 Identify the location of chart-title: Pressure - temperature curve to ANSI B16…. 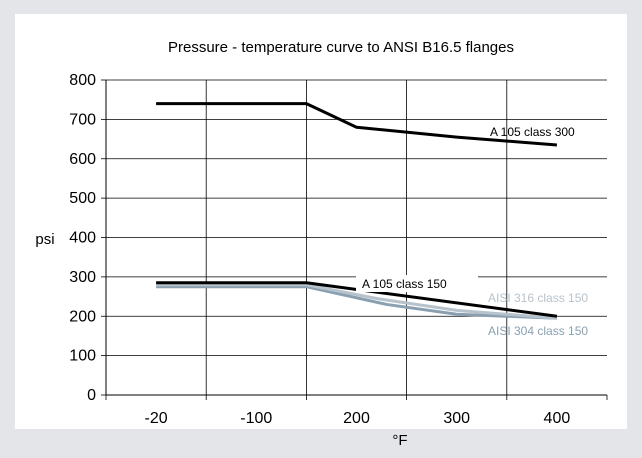
(341, 47).